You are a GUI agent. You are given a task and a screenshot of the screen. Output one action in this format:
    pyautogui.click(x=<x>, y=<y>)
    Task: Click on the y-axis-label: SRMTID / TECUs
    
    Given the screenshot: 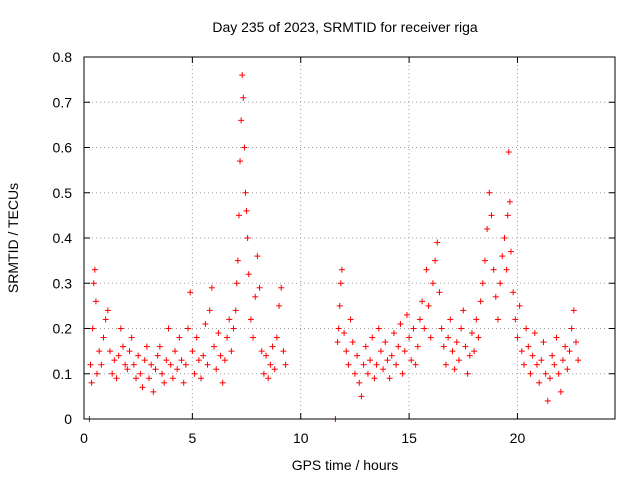 What is the action you would take?
    pyautogui.click(x=13, y=238)
    